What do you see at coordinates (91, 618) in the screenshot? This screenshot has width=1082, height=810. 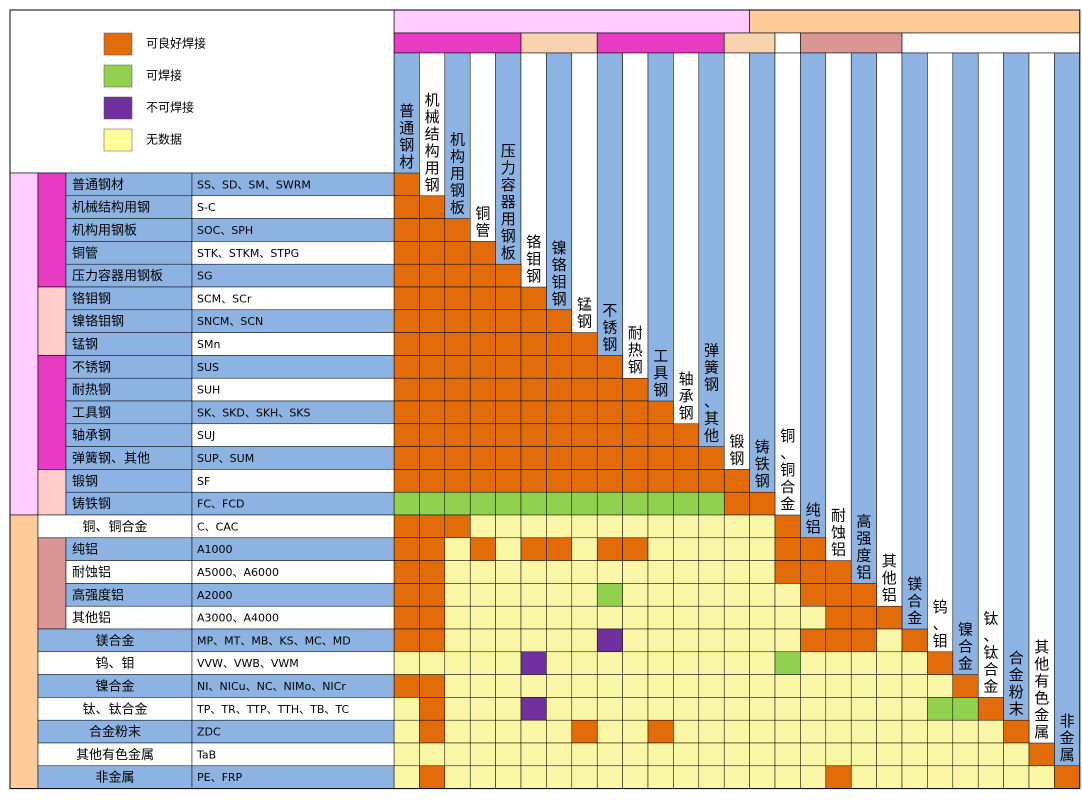 I see `row-name: 其他铝` at bounding box center [91, 618].